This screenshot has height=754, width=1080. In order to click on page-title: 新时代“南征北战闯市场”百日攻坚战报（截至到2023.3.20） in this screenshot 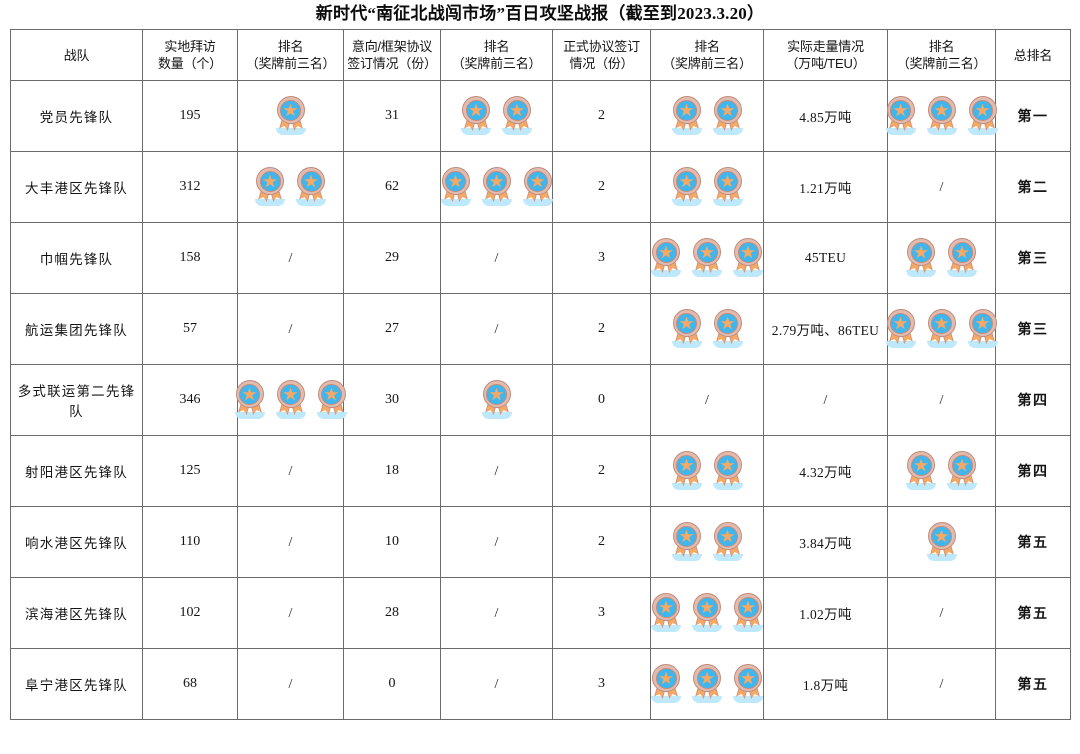, I will do `click(540, 13)`.